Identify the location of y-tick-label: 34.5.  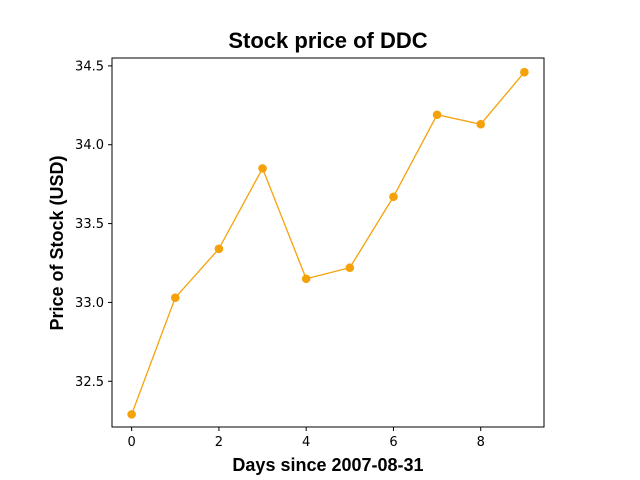
(89, 66).